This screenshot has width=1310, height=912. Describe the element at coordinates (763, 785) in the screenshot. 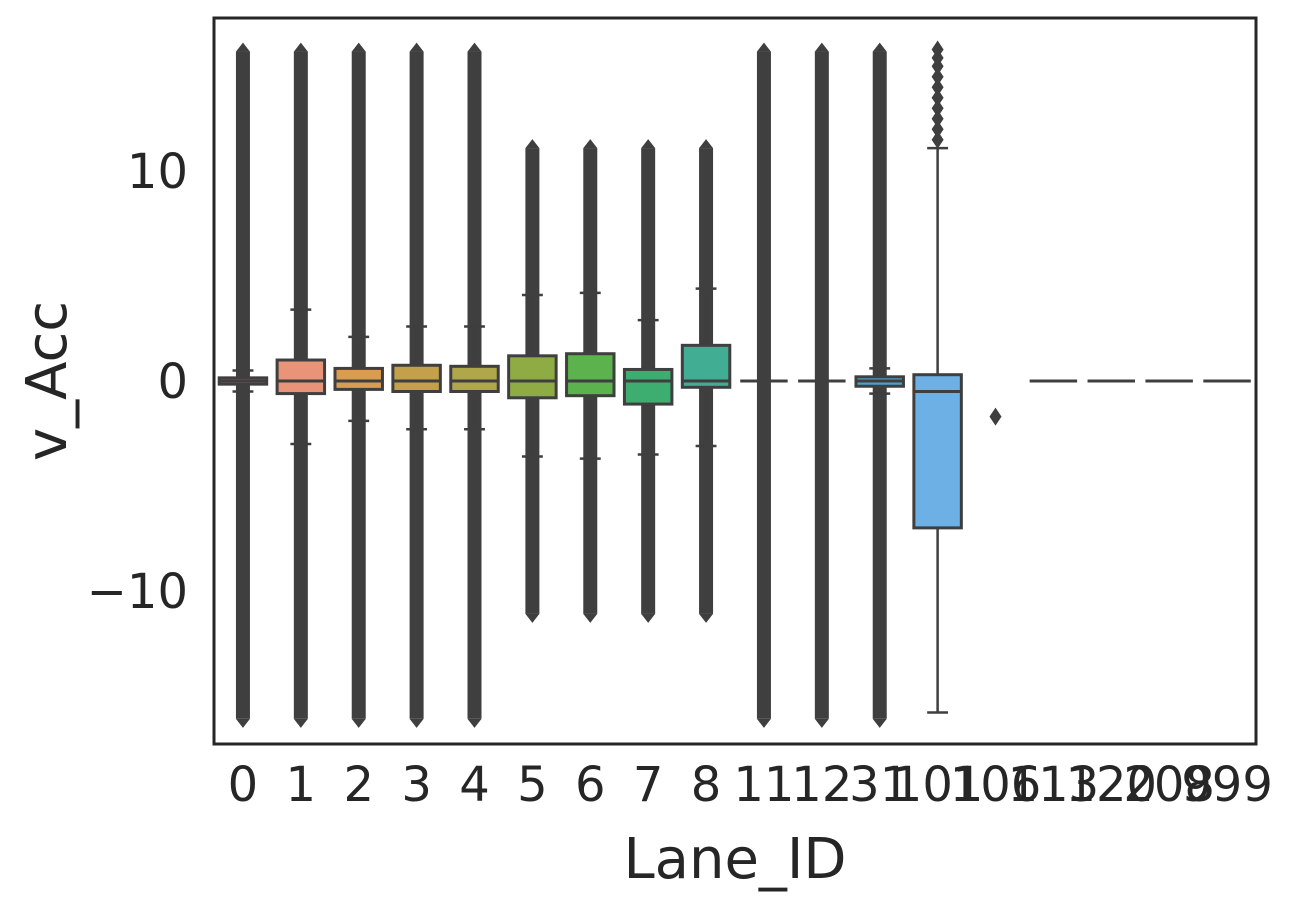

I see `x-tick-label: 11` at that location.